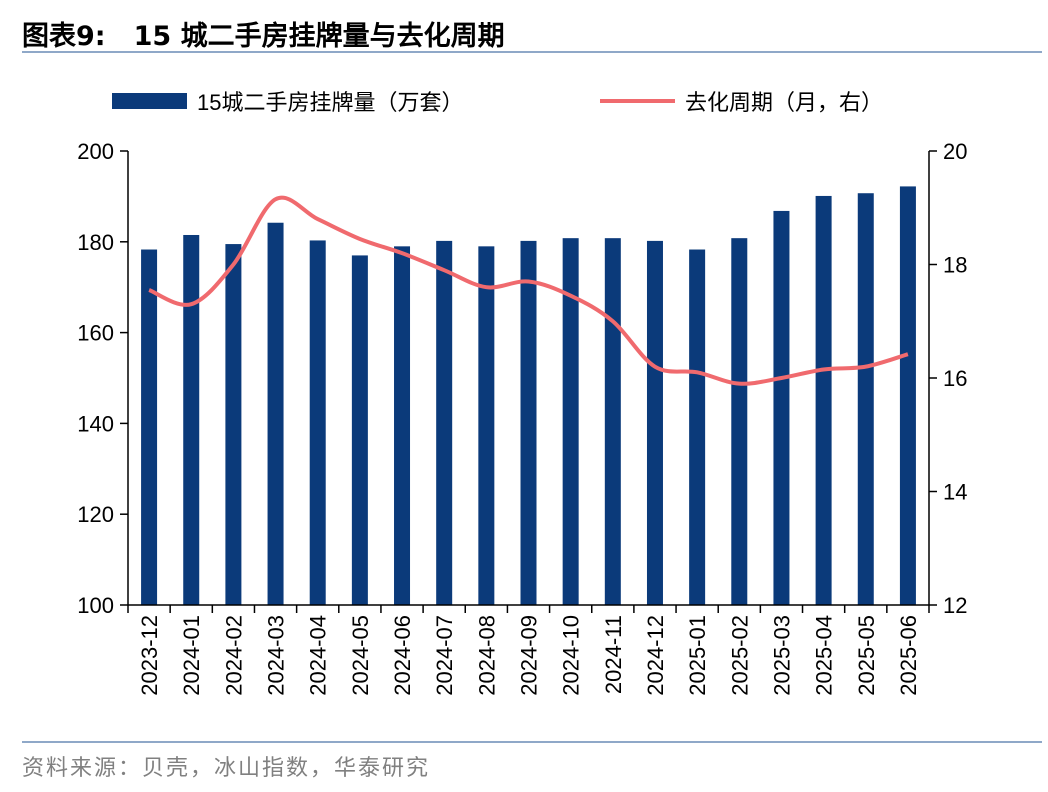  I want to click on source-note: 资料来源：贝壳，冰山指数，华泰研究, so click(226, 768).